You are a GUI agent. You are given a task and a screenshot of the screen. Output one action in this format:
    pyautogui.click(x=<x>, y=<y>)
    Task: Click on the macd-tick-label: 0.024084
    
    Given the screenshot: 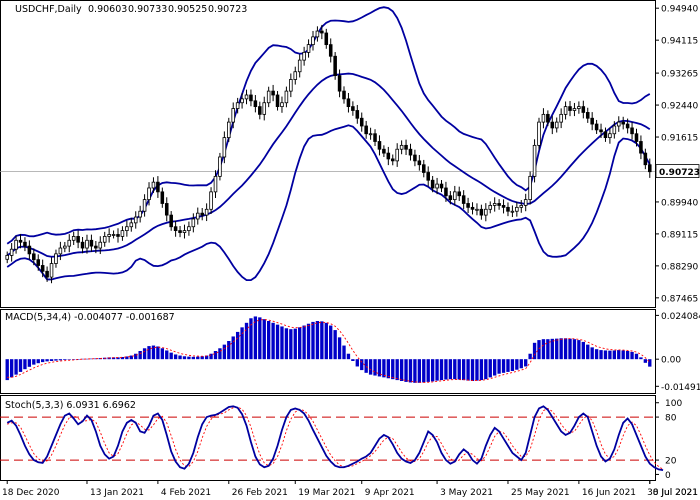 What is the action you would take?
    pyautogui.click(x=680, y=317)
    